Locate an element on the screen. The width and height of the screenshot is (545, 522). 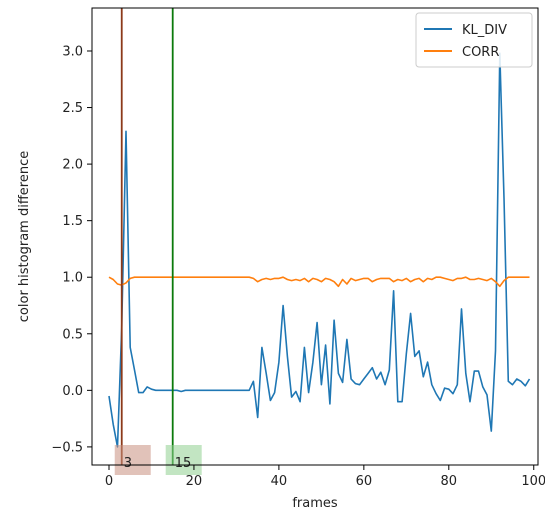
y-tick-label: 1.5 is located at coordinates (72, 221).